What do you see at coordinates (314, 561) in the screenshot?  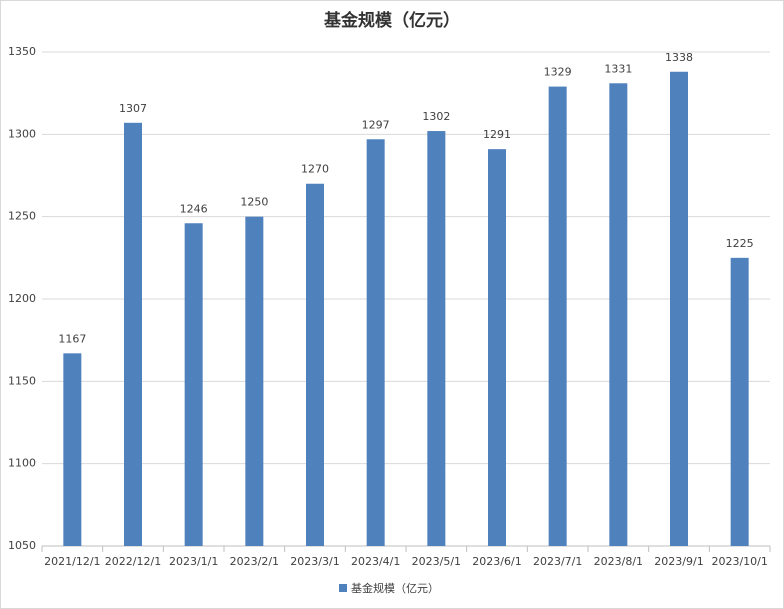 I see `x-tick-label: 2023/3/1` at bounding box center [314, 561].